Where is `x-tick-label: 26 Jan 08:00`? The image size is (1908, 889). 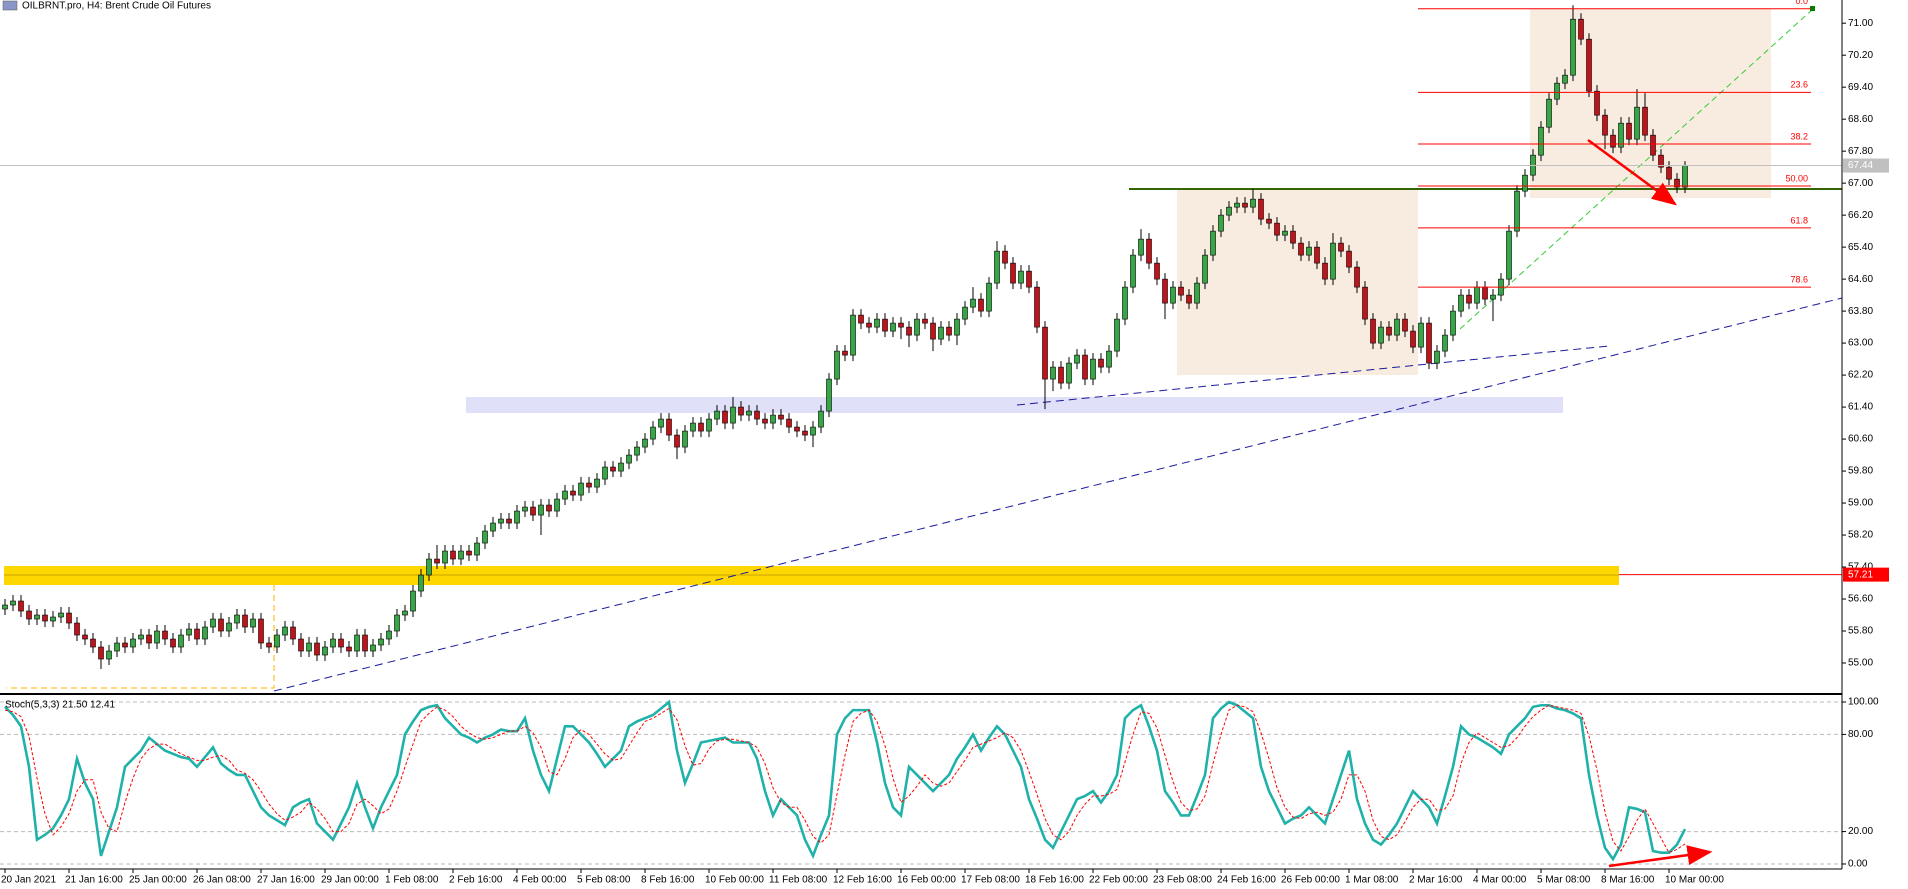 x-tick-label: 26 Jan 08:00 is located at coordinates (222, 880).